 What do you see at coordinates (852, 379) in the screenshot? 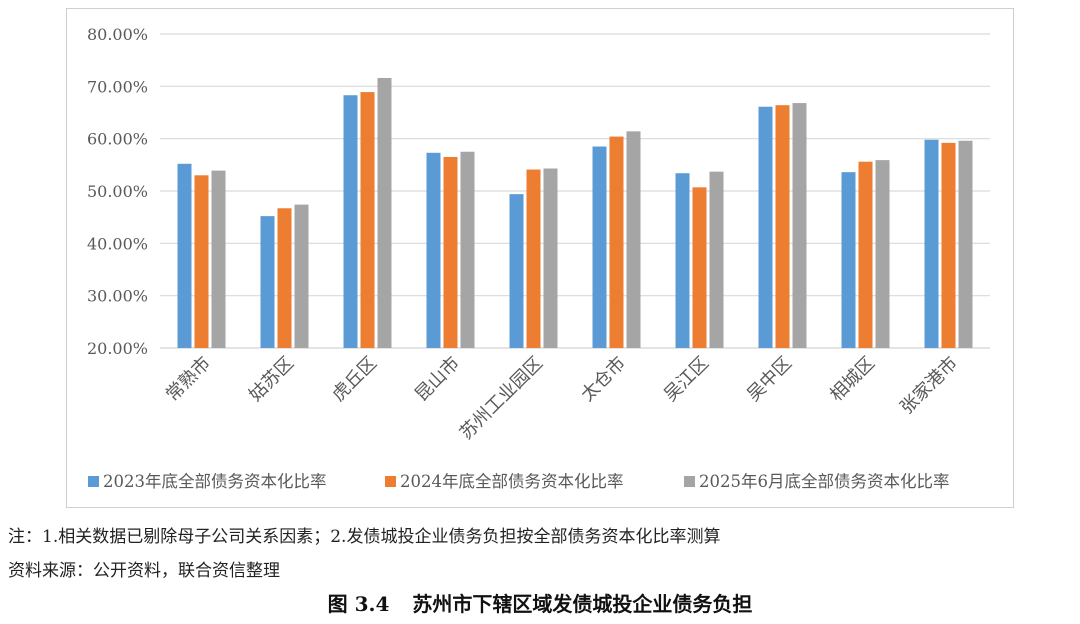
I see `x-tick-label: 相城区` at bounding box center [852, 379].